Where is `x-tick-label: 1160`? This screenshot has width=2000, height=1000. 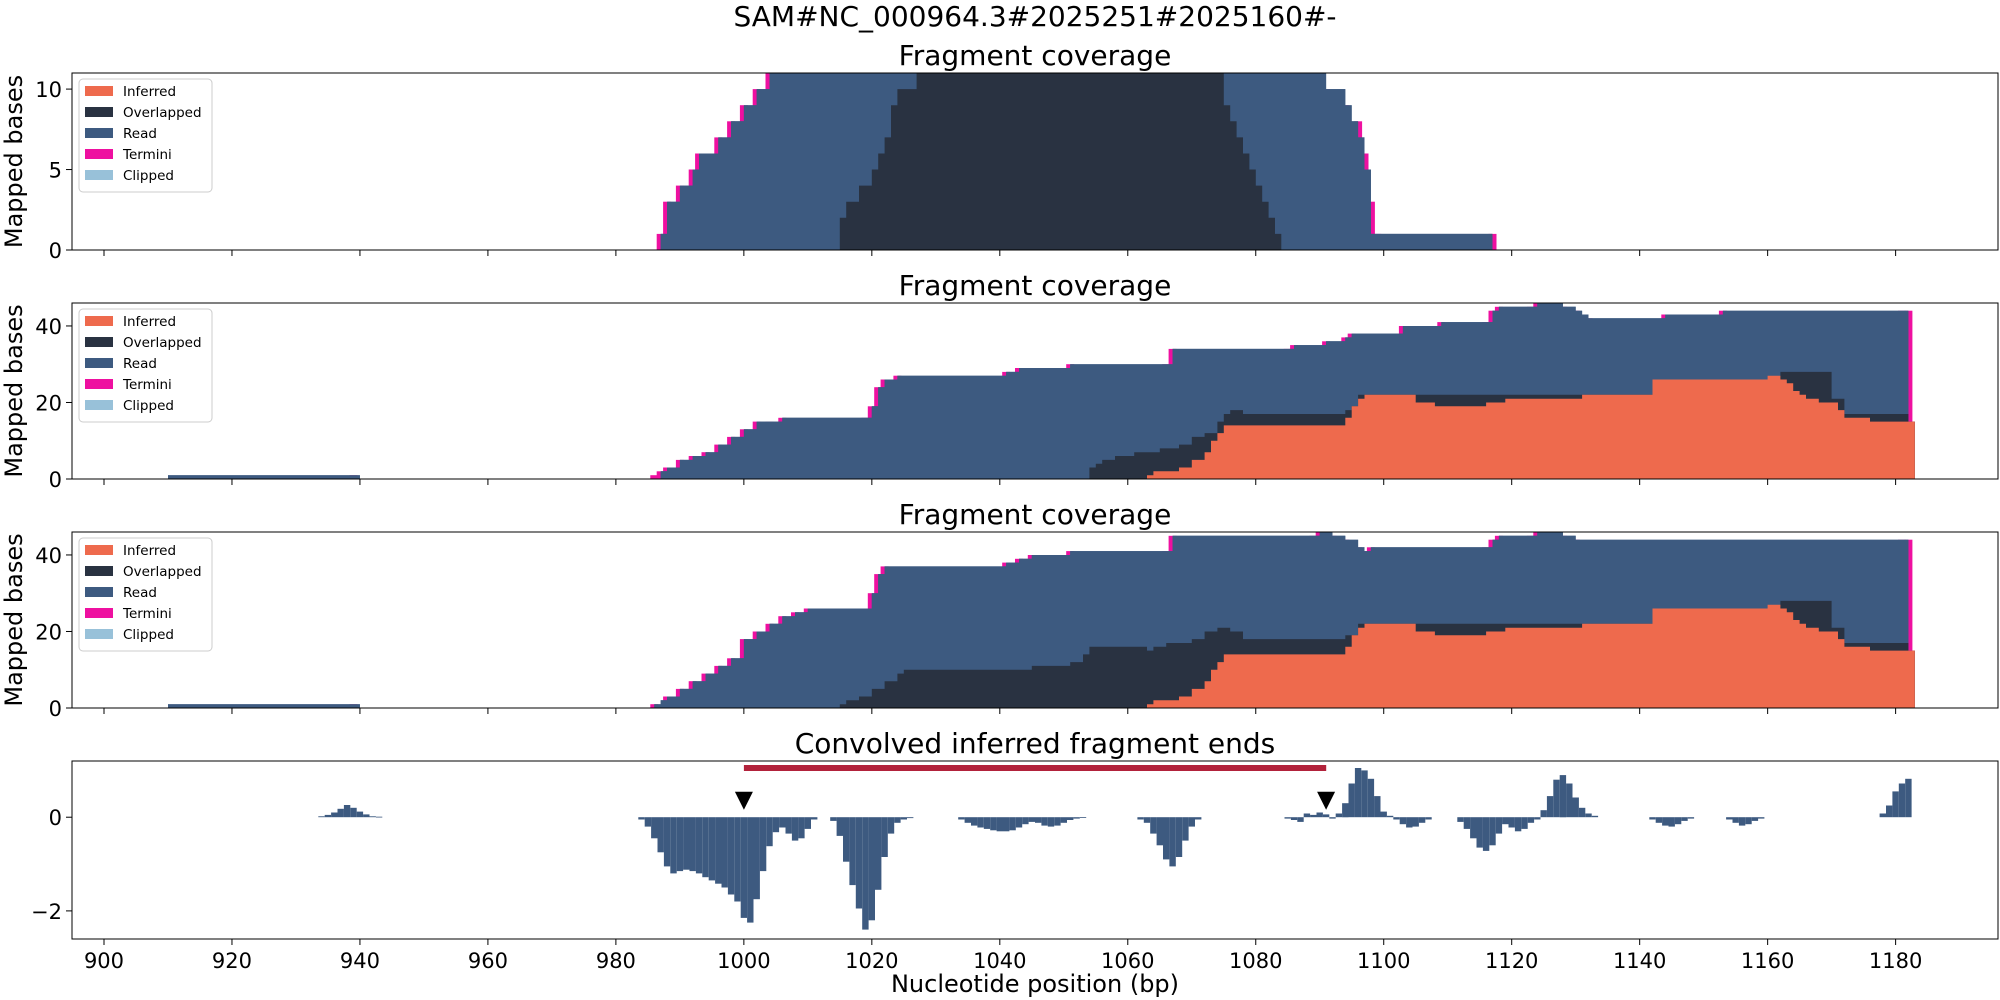
x-tick-label: 1160 is located at coordinates (1767, 961).